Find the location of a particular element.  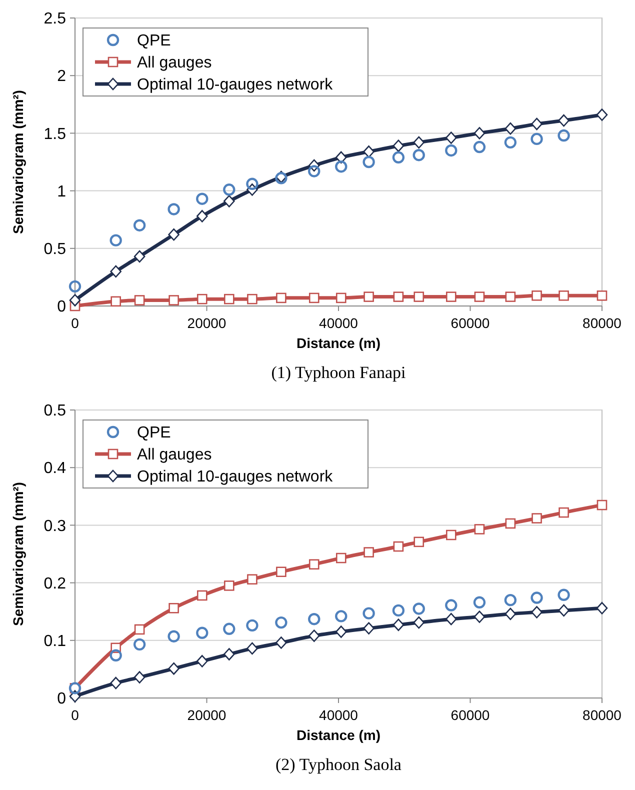

x-tick-label: 0 is located at coordinates (75, 323).